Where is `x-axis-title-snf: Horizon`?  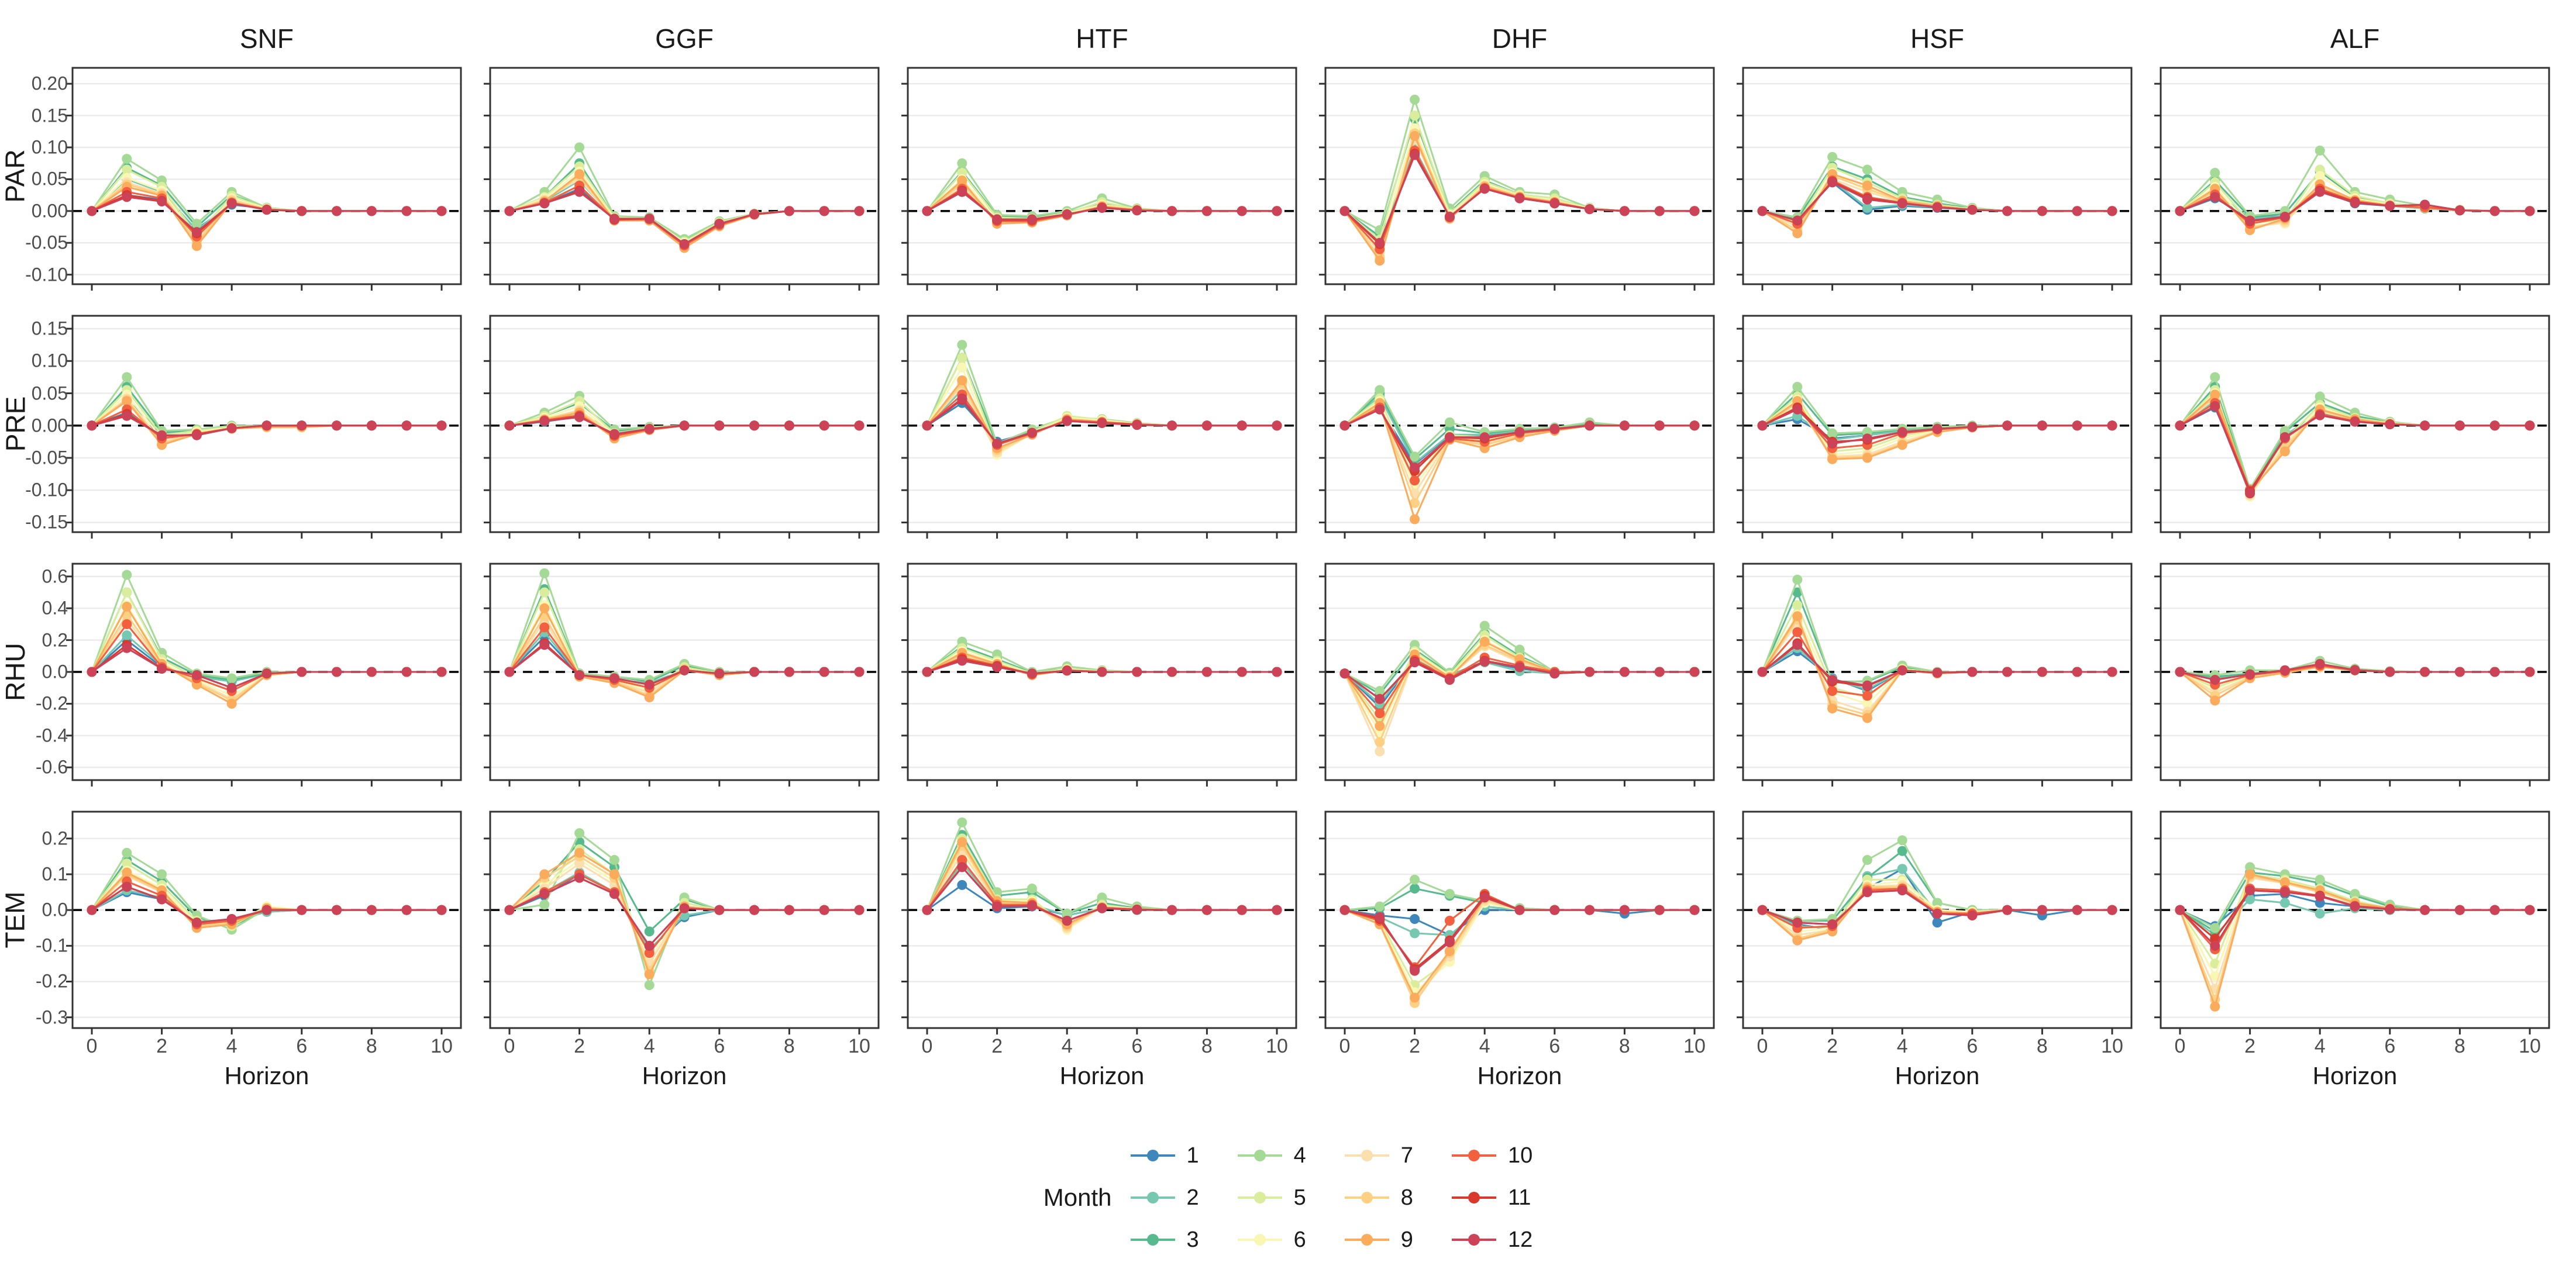 x-axis-title-snf: Horizon is located at coordinates (266, 1075).